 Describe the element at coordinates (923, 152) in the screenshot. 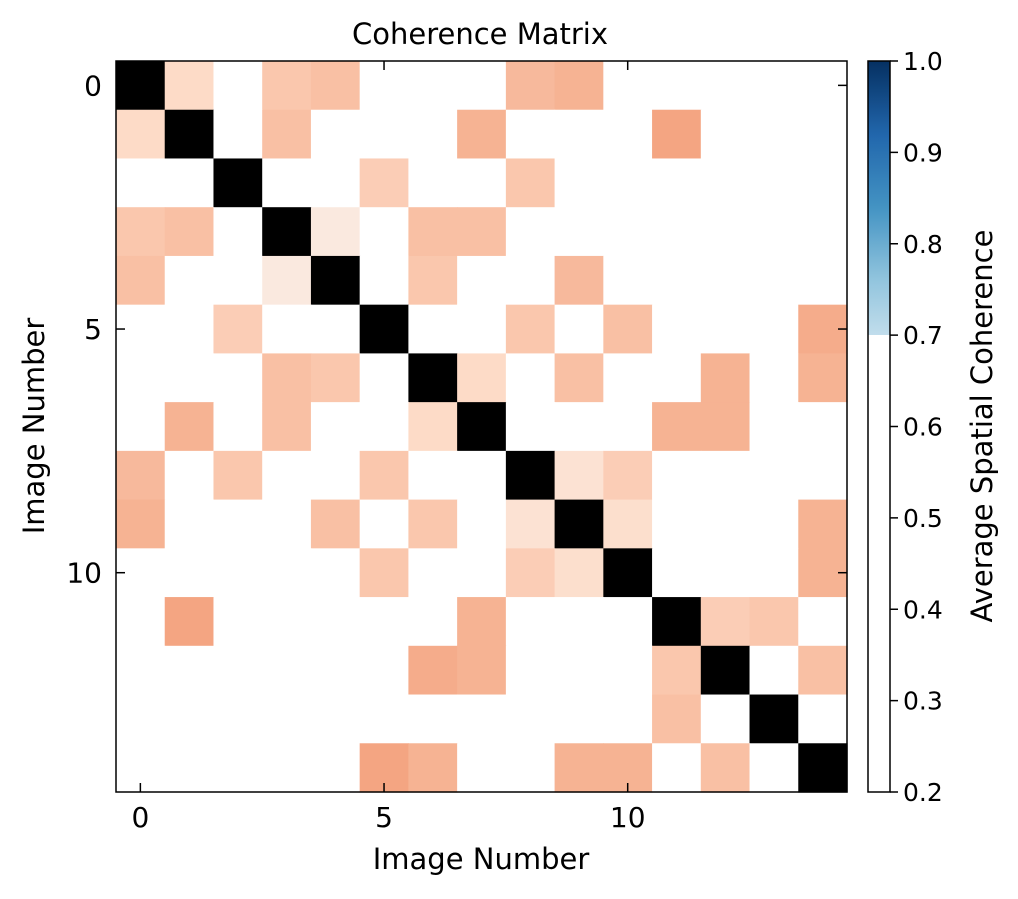

I see `colorbar-tick-label: 0.9` at that location.